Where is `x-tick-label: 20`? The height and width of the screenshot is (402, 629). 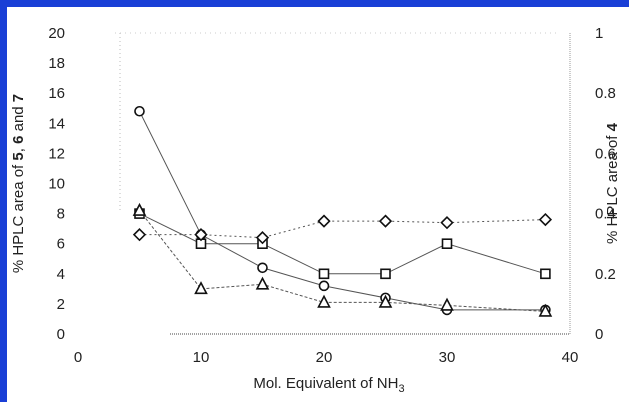
x-tick-label: 20 is located at coordinates (324, 357).